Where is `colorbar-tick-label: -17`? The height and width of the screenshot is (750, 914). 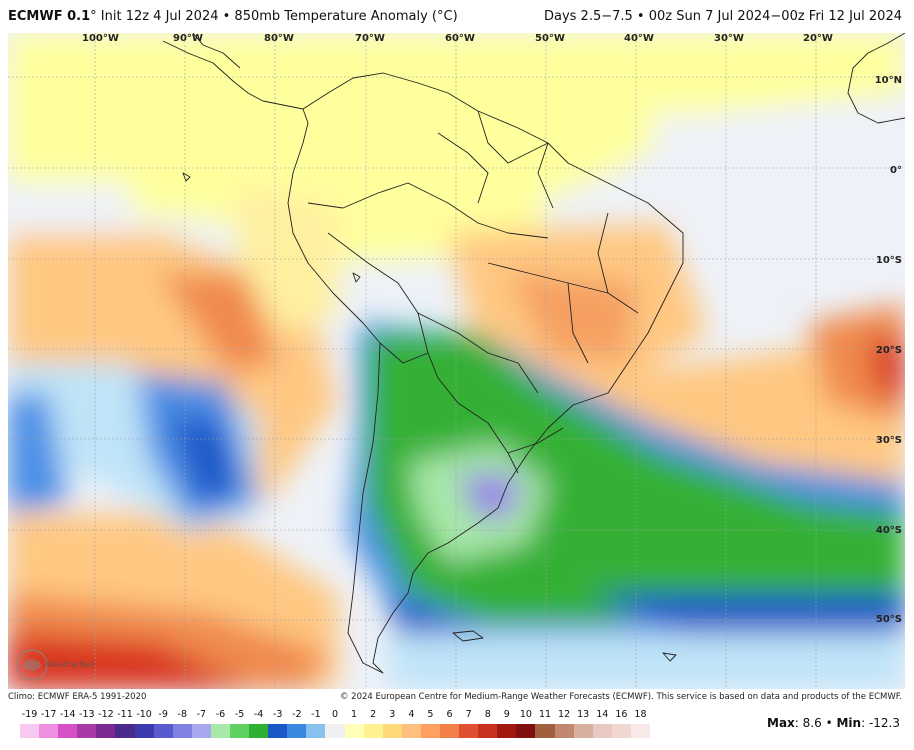 colorbar-tick-label: -17 is located at coordinates (48, 714).